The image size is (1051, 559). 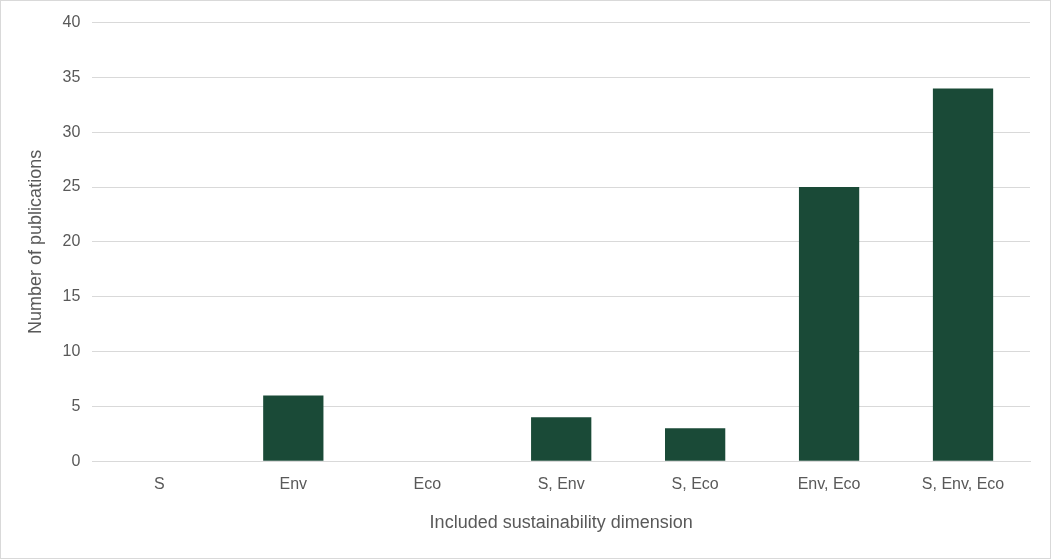 I want to click on x-tick-label: S, so click(x=159, y=484).